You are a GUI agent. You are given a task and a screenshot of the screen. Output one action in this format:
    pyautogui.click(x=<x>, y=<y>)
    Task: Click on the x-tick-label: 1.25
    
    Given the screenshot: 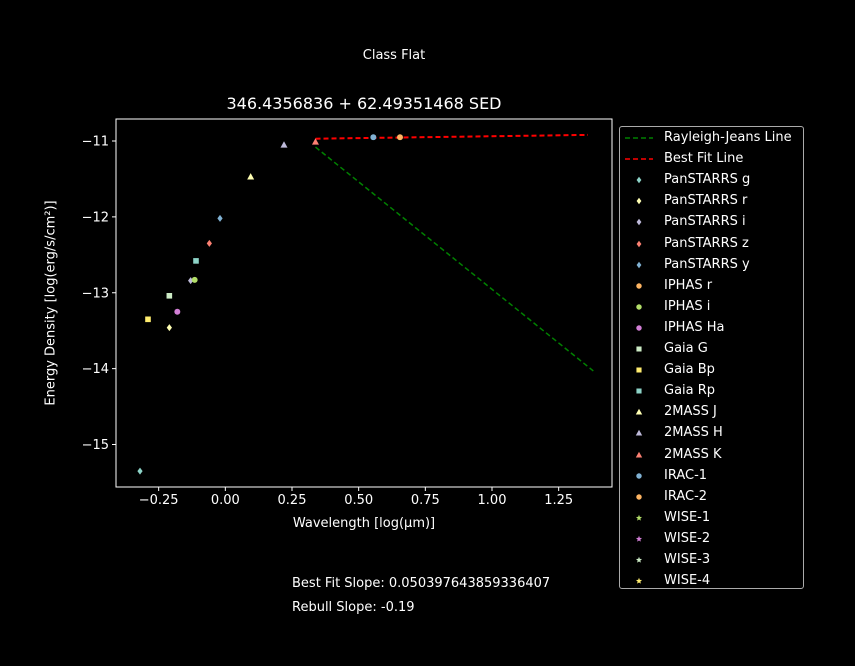 What is the action you would take?
    pyautogui.click(x=558, y=500)
    